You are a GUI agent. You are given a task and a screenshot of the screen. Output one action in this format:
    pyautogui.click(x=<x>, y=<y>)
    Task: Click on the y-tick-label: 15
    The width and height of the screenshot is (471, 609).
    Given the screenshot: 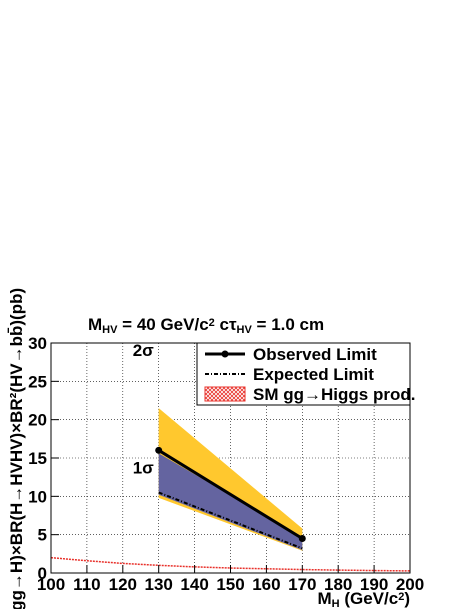 What is the action you would take?
    pyautogui.click(x=37, y=458)
    